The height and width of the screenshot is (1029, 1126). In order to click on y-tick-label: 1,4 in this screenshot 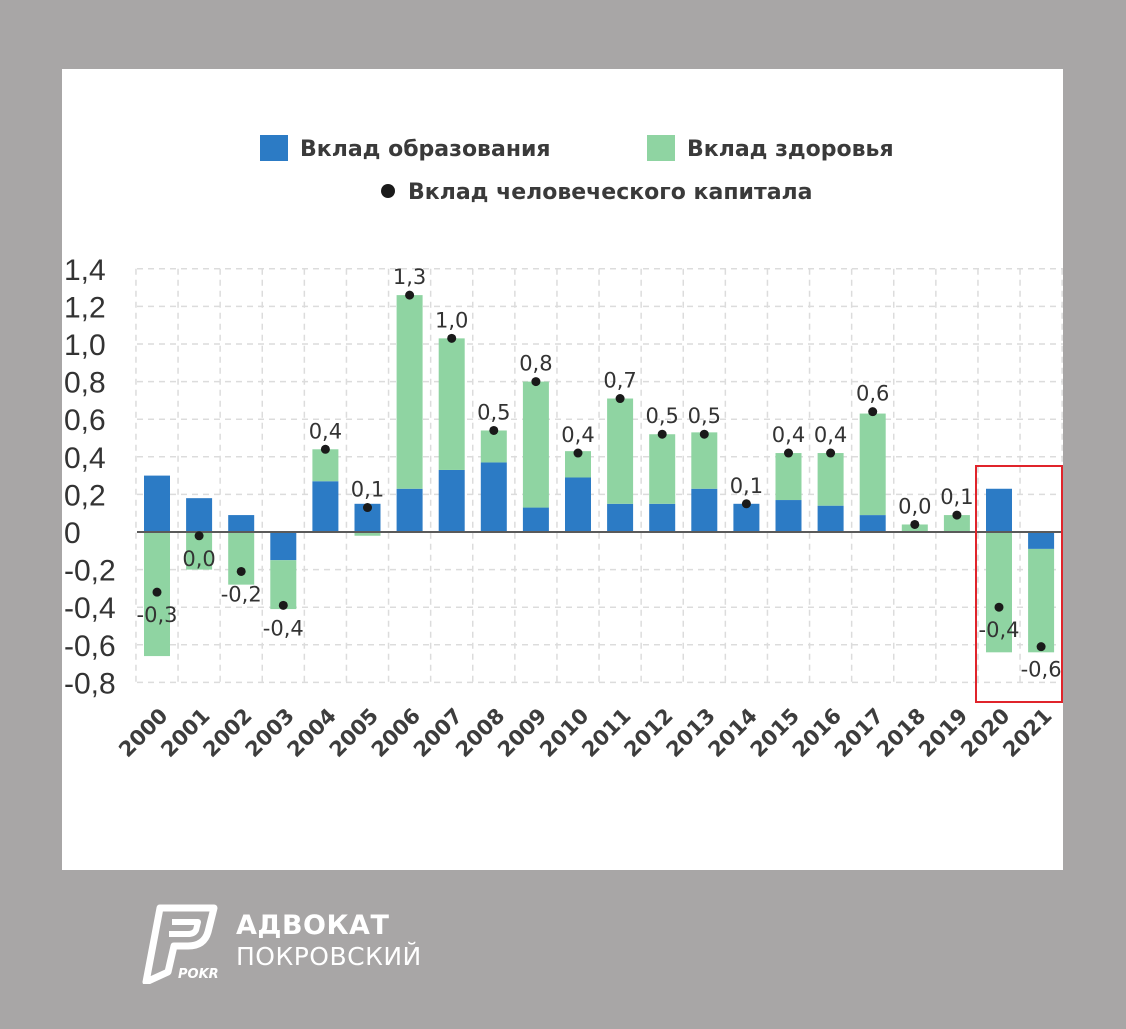, I will do `click(85, 270)`.